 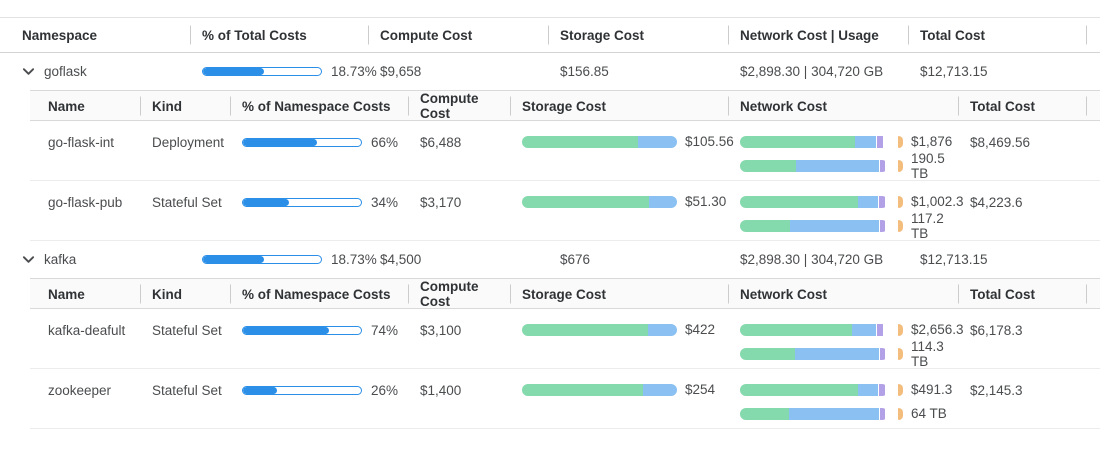 I want to click on compute-cost-cell: $9,658, so click(x=458, y=71).